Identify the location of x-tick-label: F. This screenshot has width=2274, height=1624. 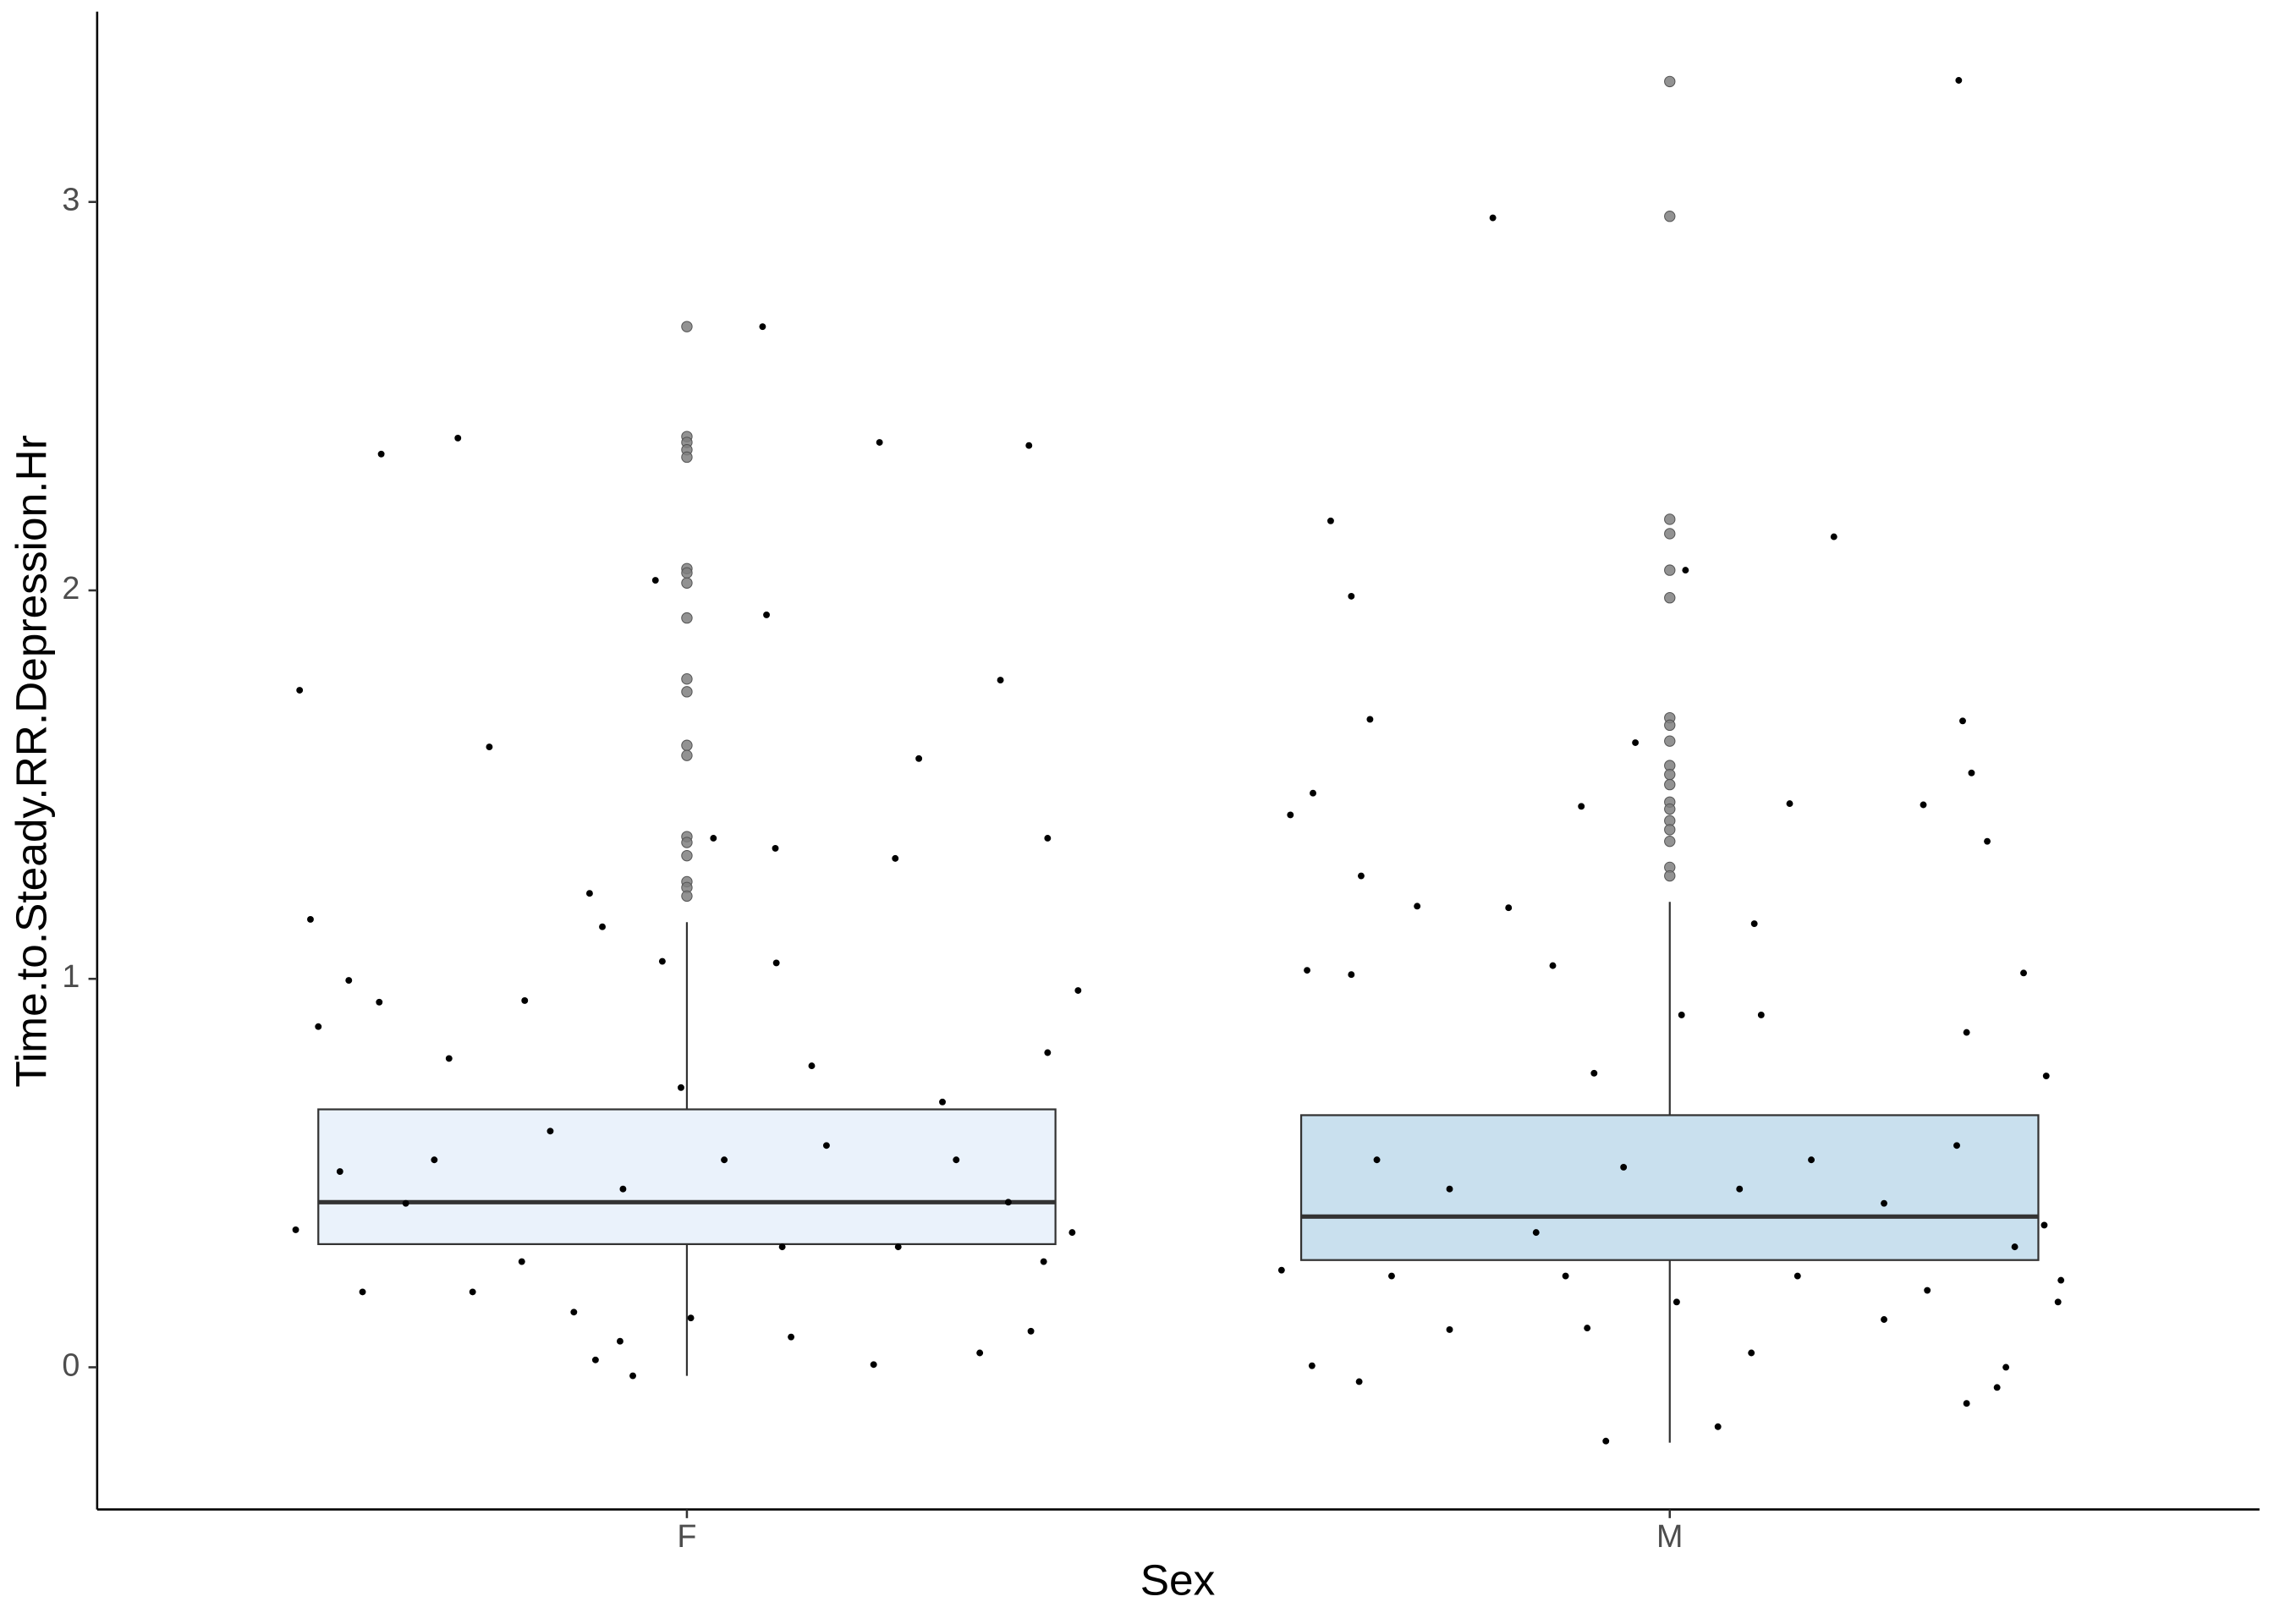
(686, 1536).